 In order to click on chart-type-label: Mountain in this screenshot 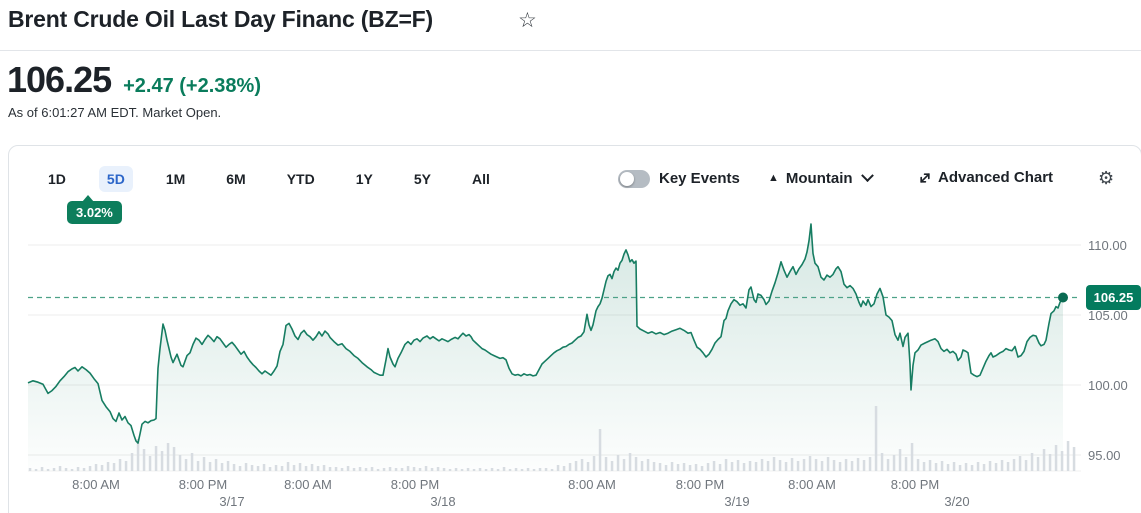, I will do `click(819, 178)`.